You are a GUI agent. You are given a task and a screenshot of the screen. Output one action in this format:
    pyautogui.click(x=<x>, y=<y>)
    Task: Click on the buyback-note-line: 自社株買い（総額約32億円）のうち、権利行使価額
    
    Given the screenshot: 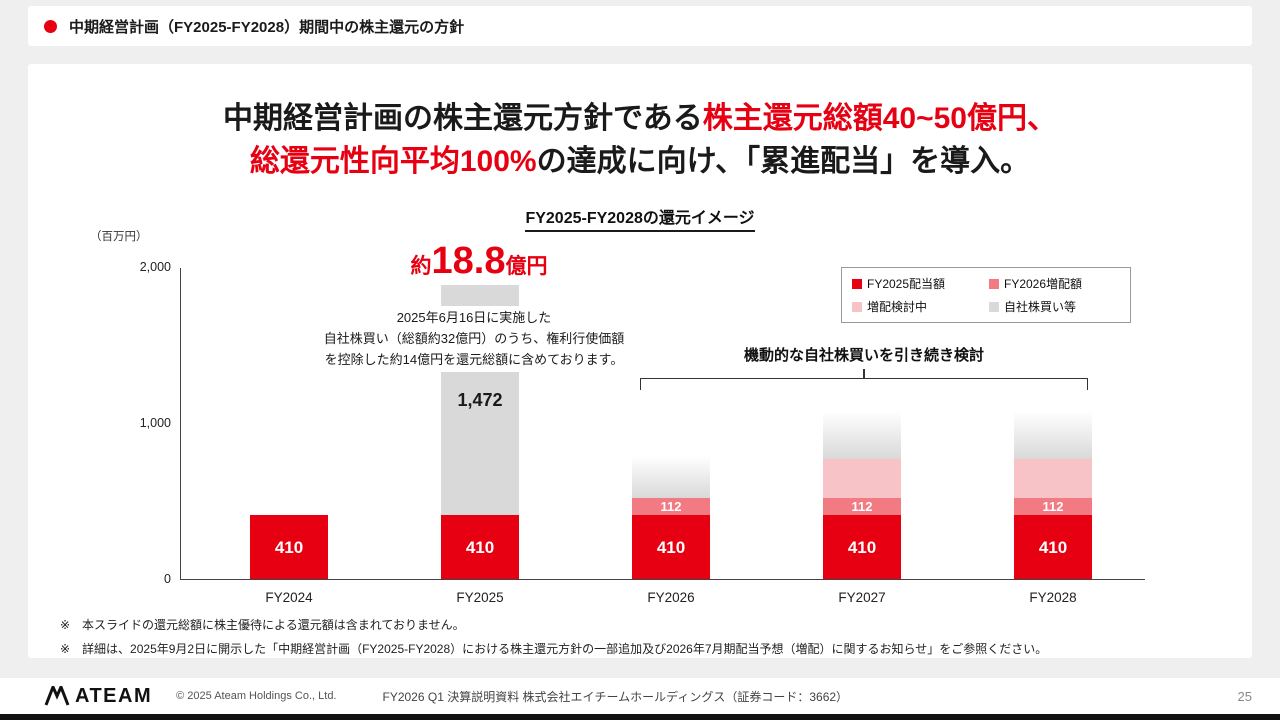 What is the action you would take?
    pyautogui.click(x=474, y=338)
    